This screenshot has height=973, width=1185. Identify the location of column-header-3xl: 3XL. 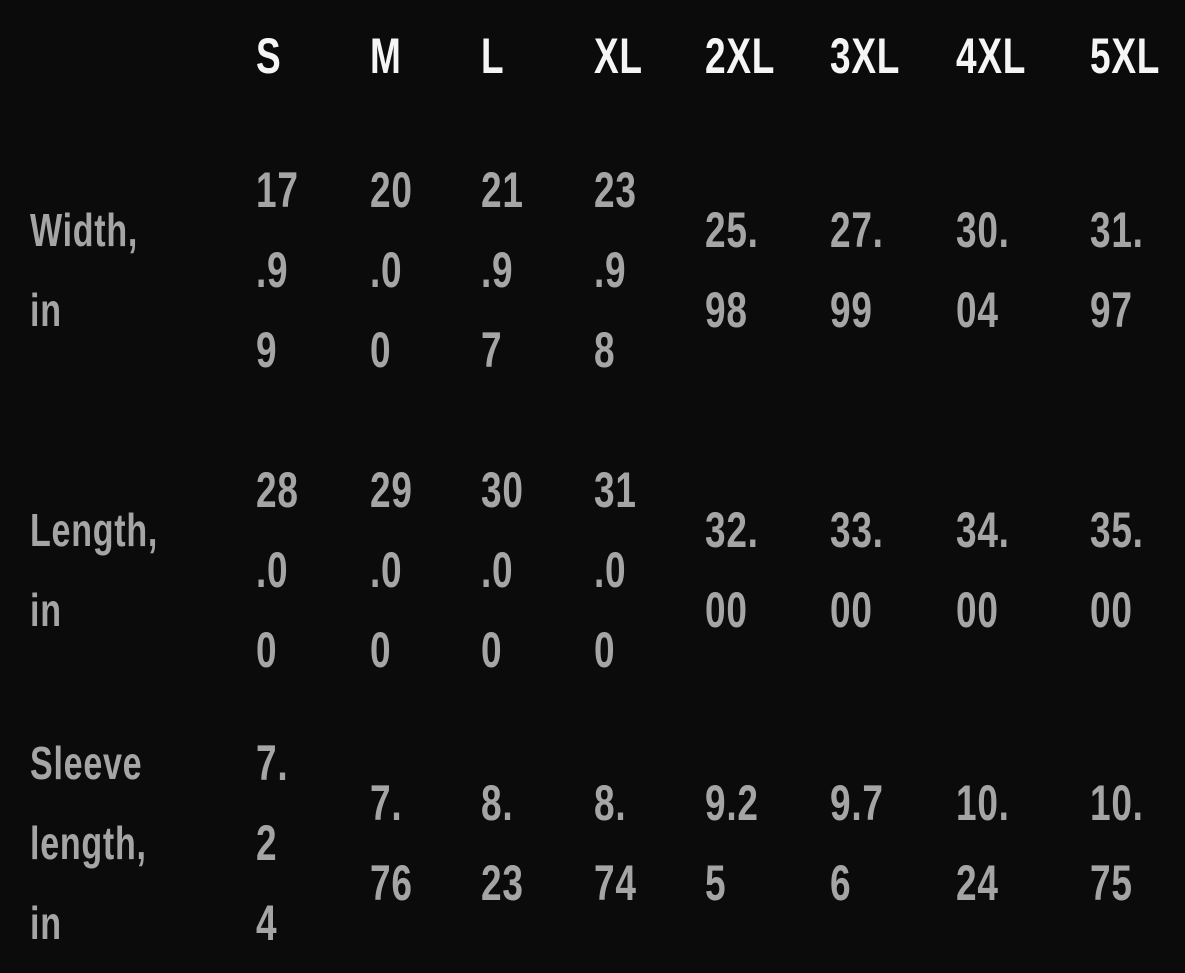
(893, 56).